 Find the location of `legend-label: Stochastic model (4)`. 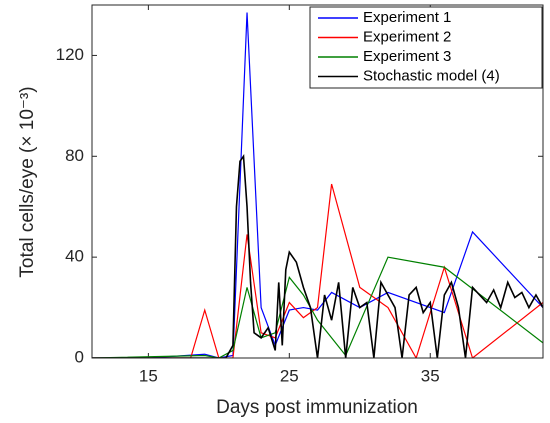

legend-label: Stochastic model (4) is located at coordinates (431, 75).